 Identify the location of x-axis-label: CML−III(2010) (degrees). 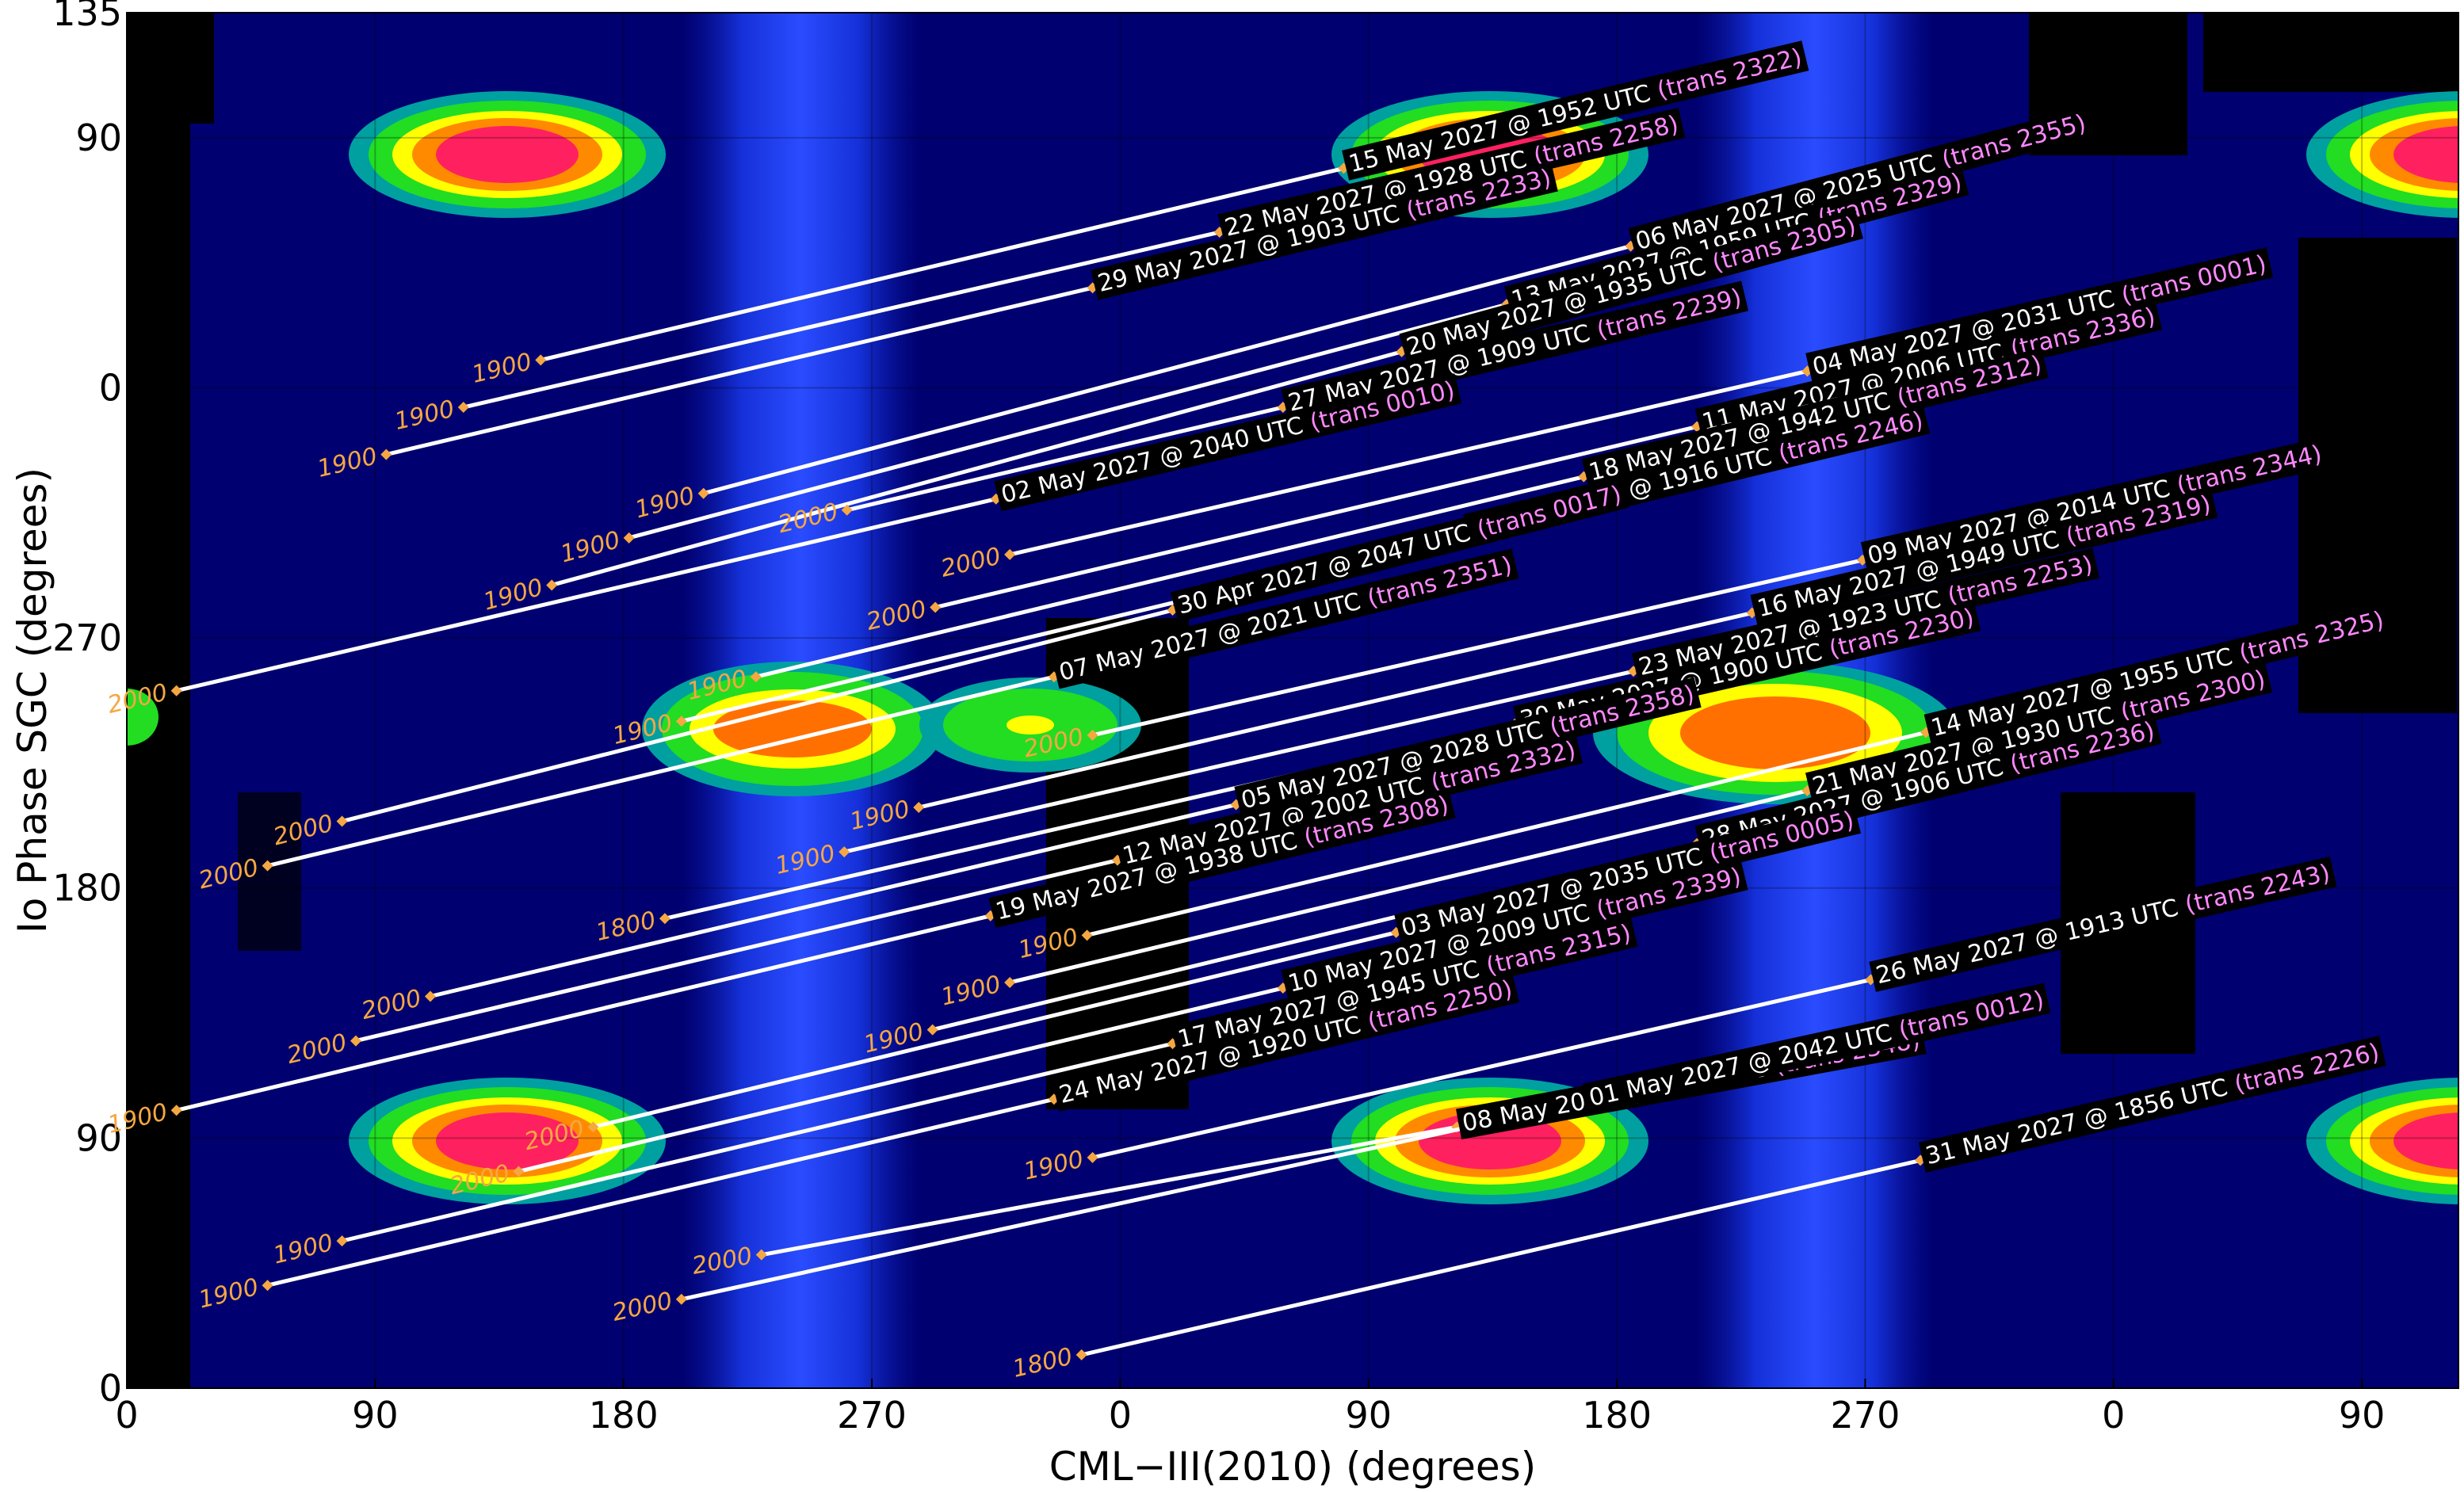
(1292, 1467).